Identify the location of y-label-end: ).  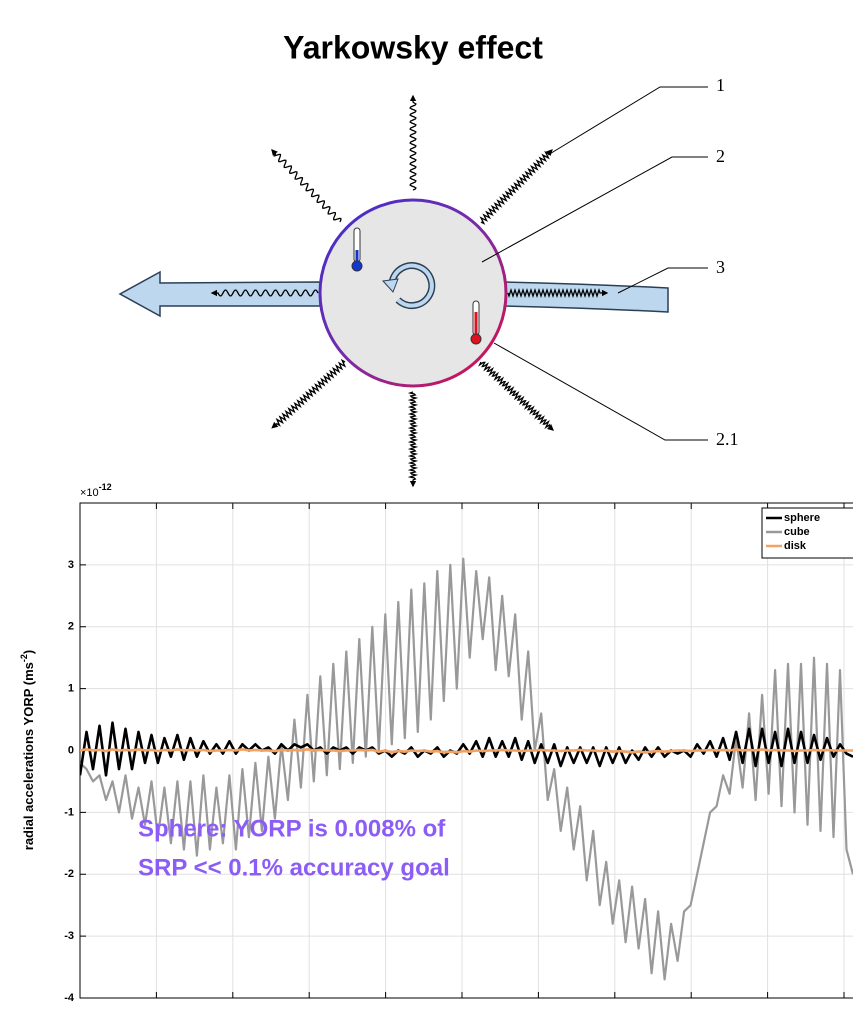
(28, 652).